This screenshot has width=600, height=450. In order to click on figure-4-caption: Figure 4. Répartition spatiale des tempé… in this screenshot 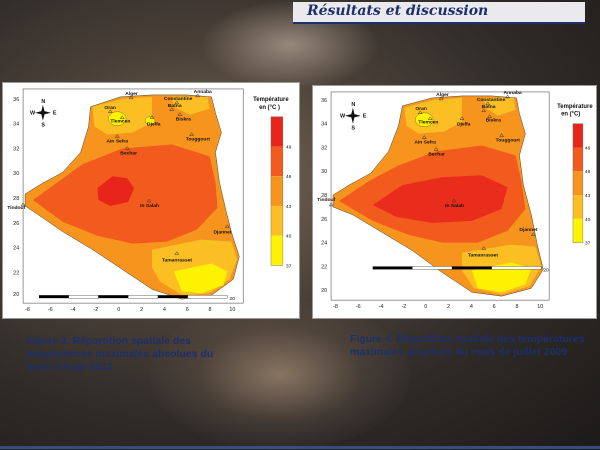, I will do `click(467, 345)`.